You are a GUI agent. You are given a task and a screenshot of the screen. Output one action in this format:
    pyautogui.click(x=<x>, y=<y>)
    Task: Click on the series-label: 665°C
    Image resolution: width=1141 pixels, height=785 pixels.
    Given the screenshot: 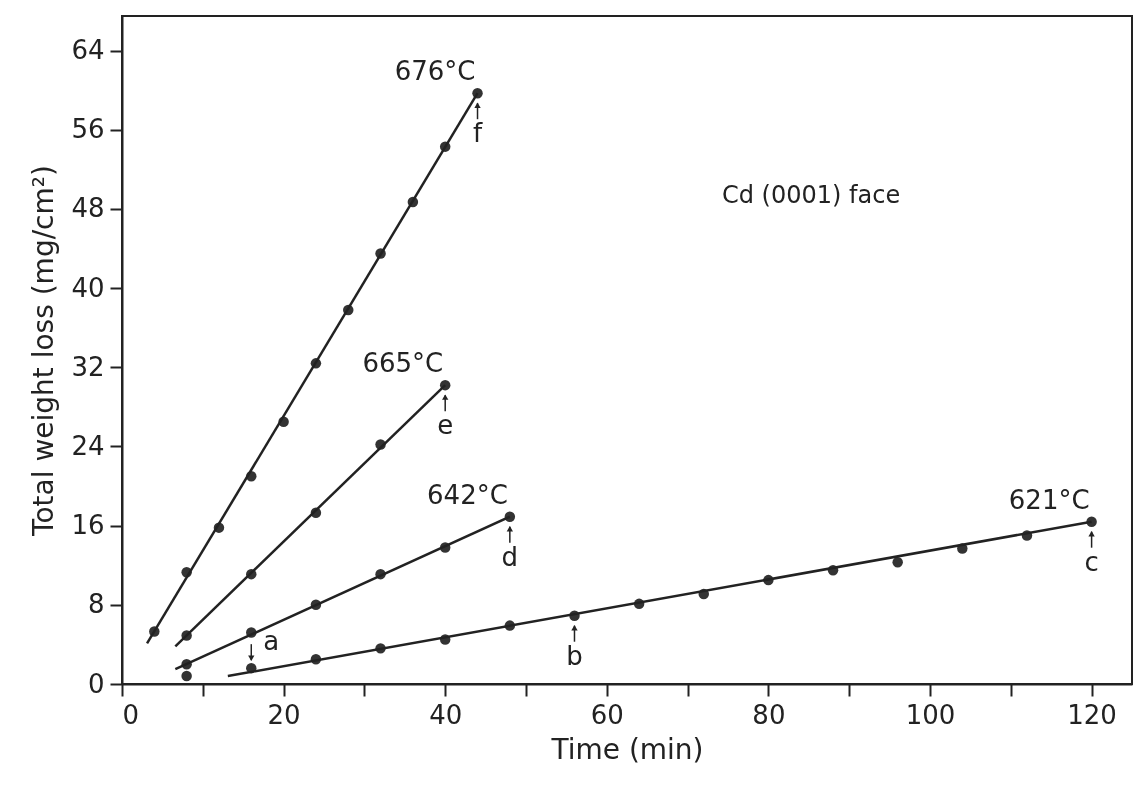 What is the action you would take?
    pyautogui.click(x=403, y=363)
    